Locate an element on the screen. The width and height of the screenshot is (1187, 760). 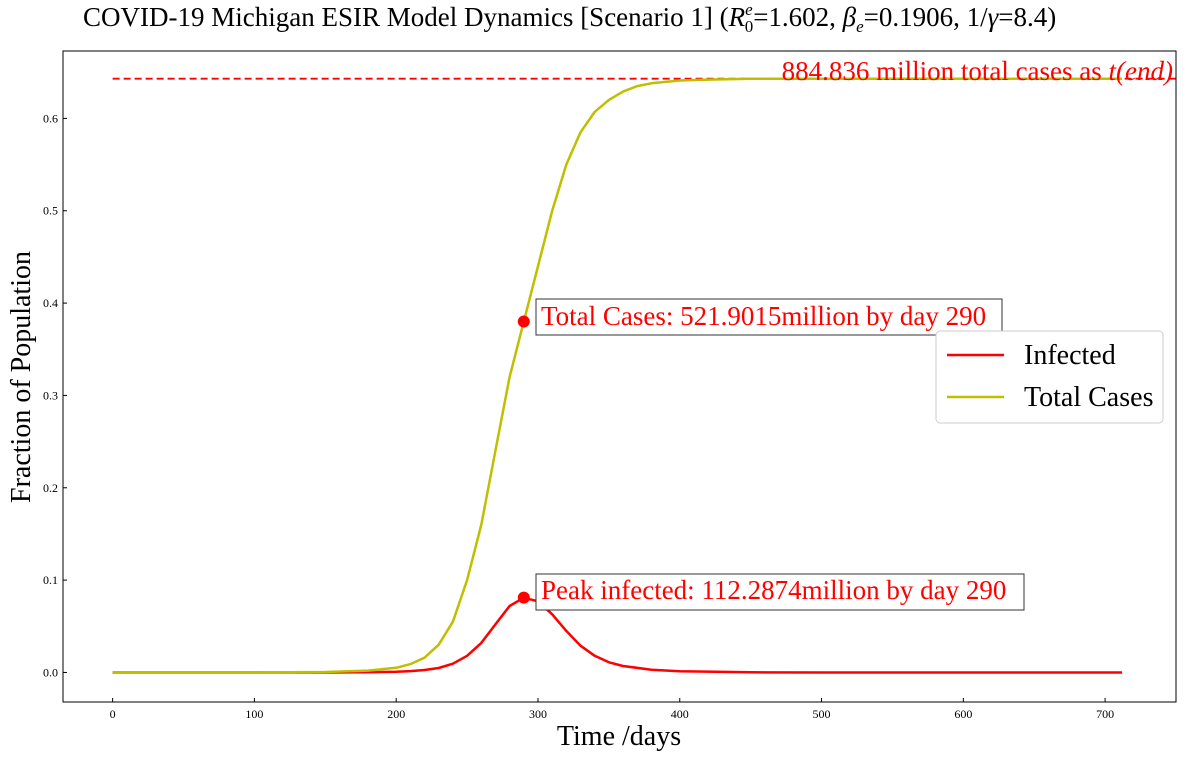
y-tick-label: 0.2 is located at coordinates (50, 488).